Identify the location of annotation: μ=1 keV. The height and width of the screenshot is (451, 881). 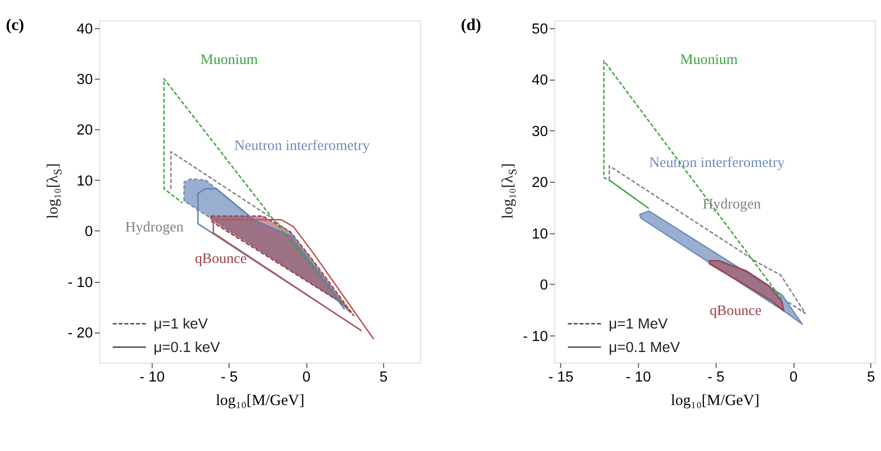
(181, 324).